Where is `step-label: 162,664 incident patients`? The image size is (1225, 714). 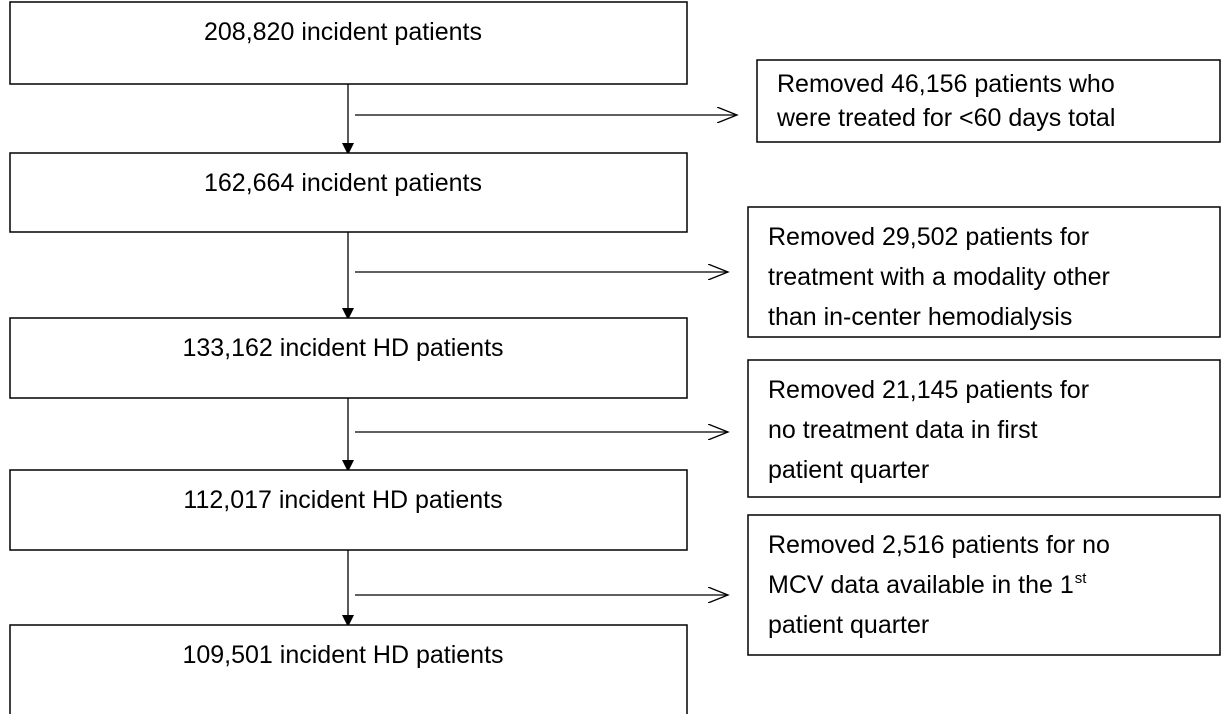 step-label: 162,664 incident patients is located at coordinates (343, 183).